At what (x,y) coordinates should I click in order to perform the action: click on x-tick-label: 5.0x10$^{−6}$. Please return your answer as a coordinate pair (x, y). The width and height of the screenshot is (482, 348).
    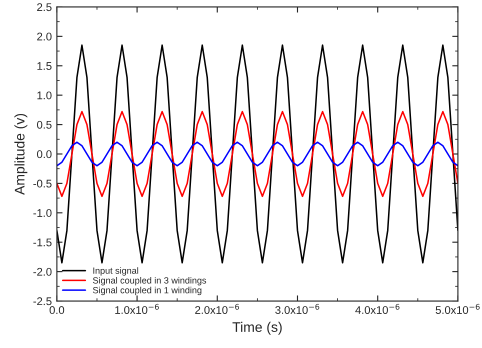
    Looking at the image, I should click on (458, 309).